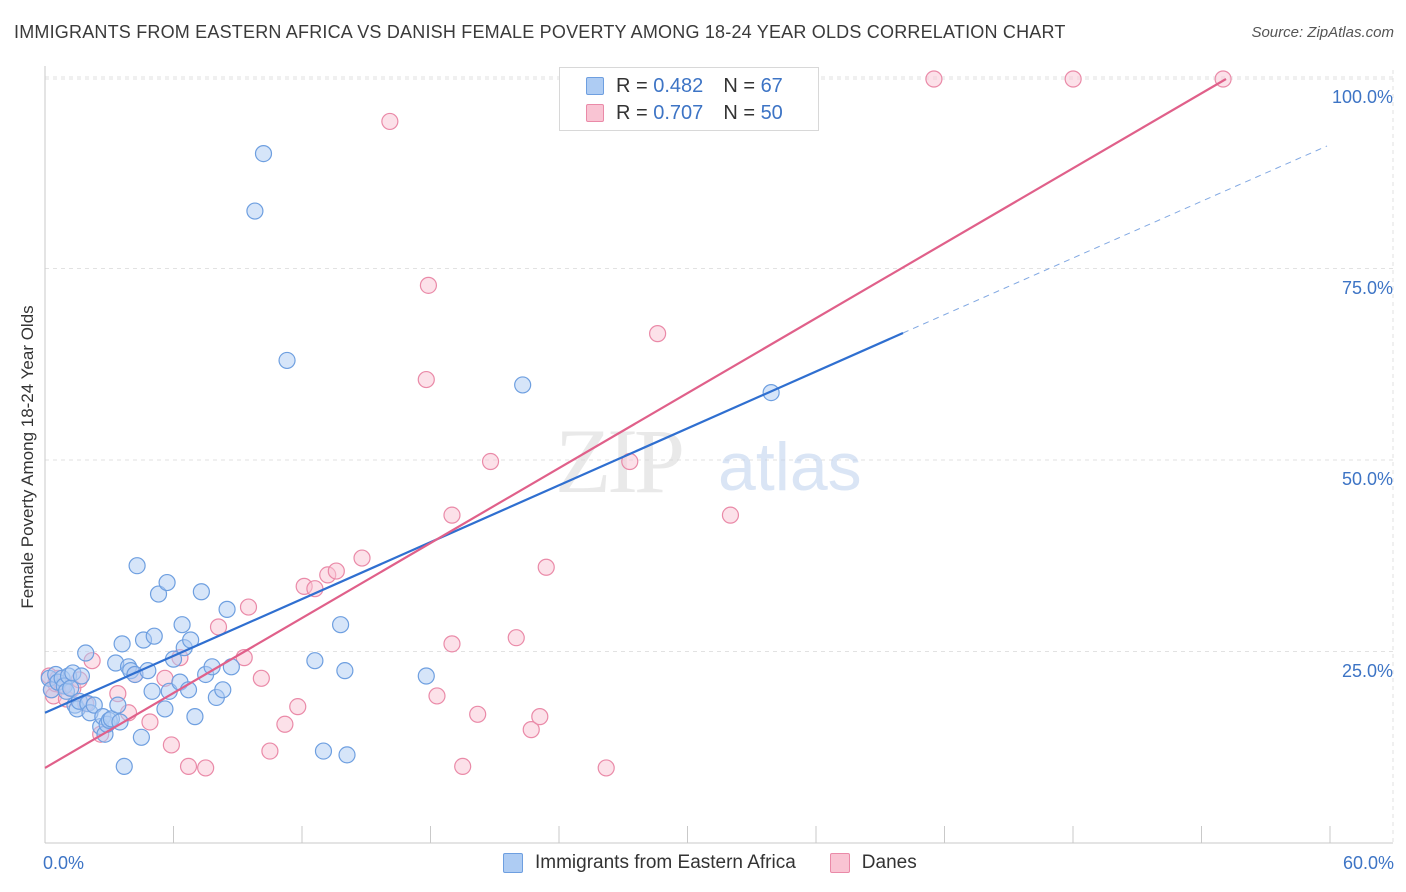 The width and height of the screenshot is (1406, 892). I want to click on y-tick-label: 100.0%, so click(1362, 97).